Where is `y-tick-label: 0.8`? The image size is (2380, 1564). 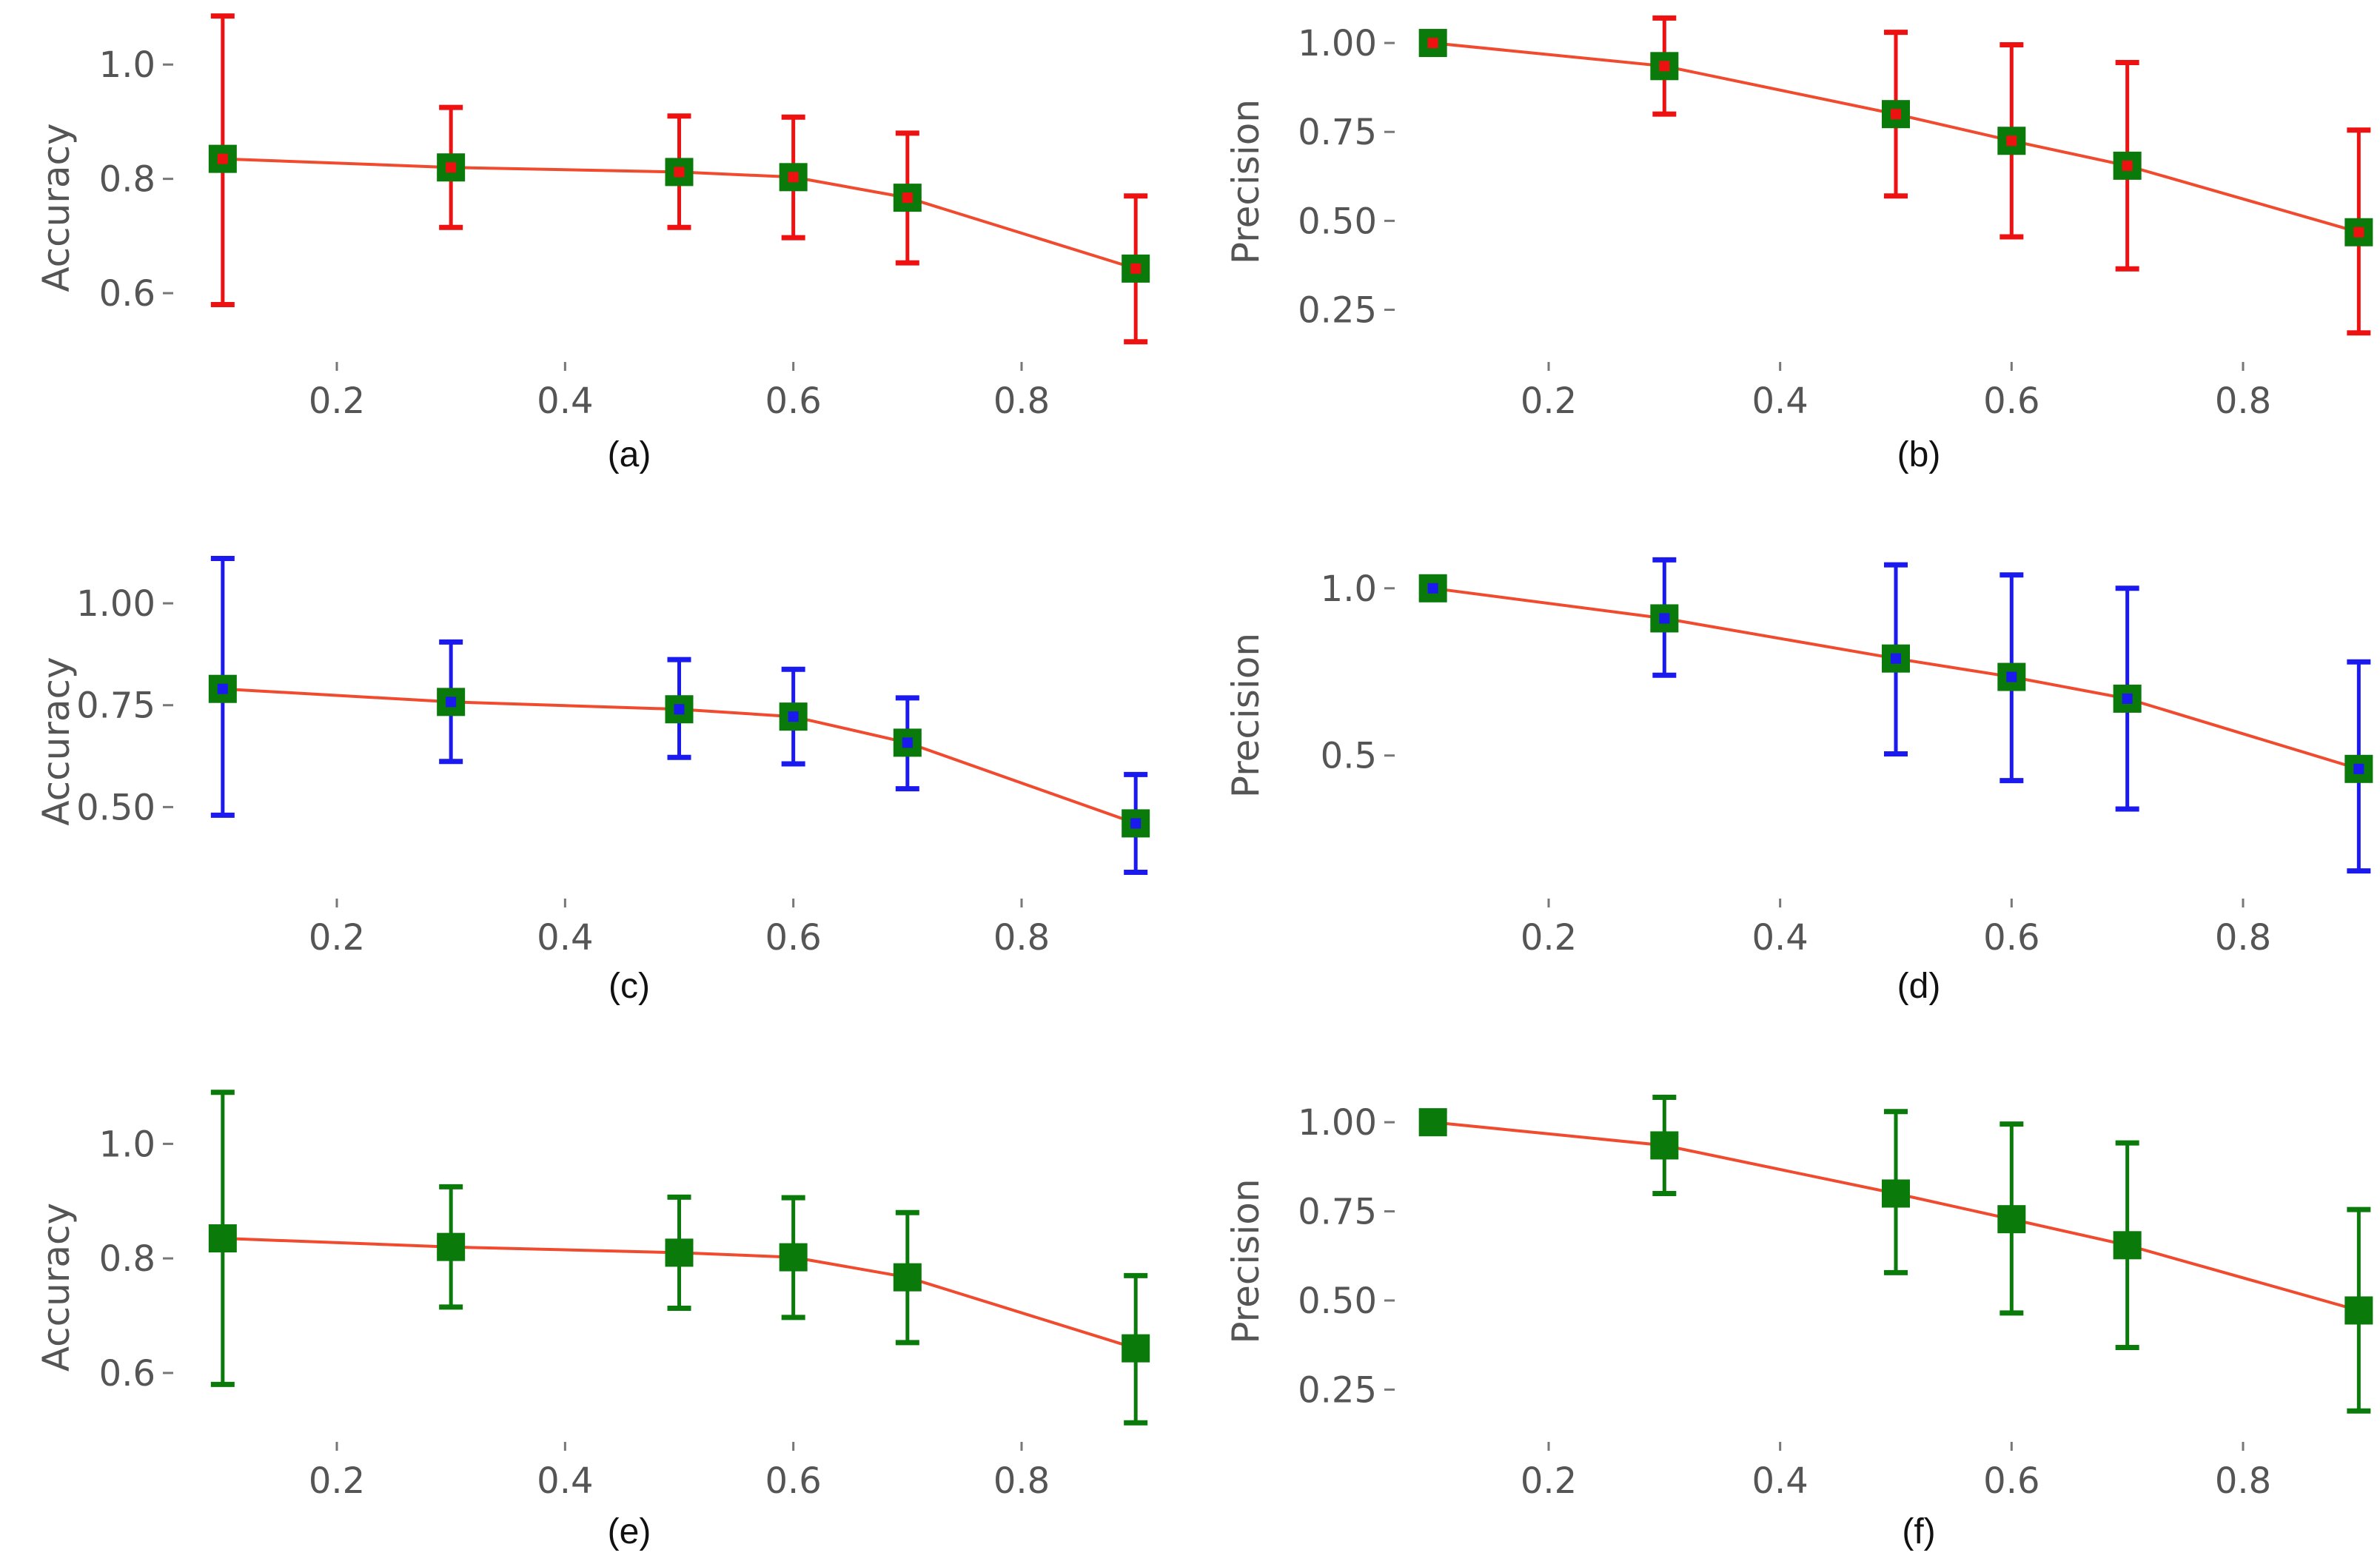 y-tick-label: 0.8 is located at coordinates (127, 1259).